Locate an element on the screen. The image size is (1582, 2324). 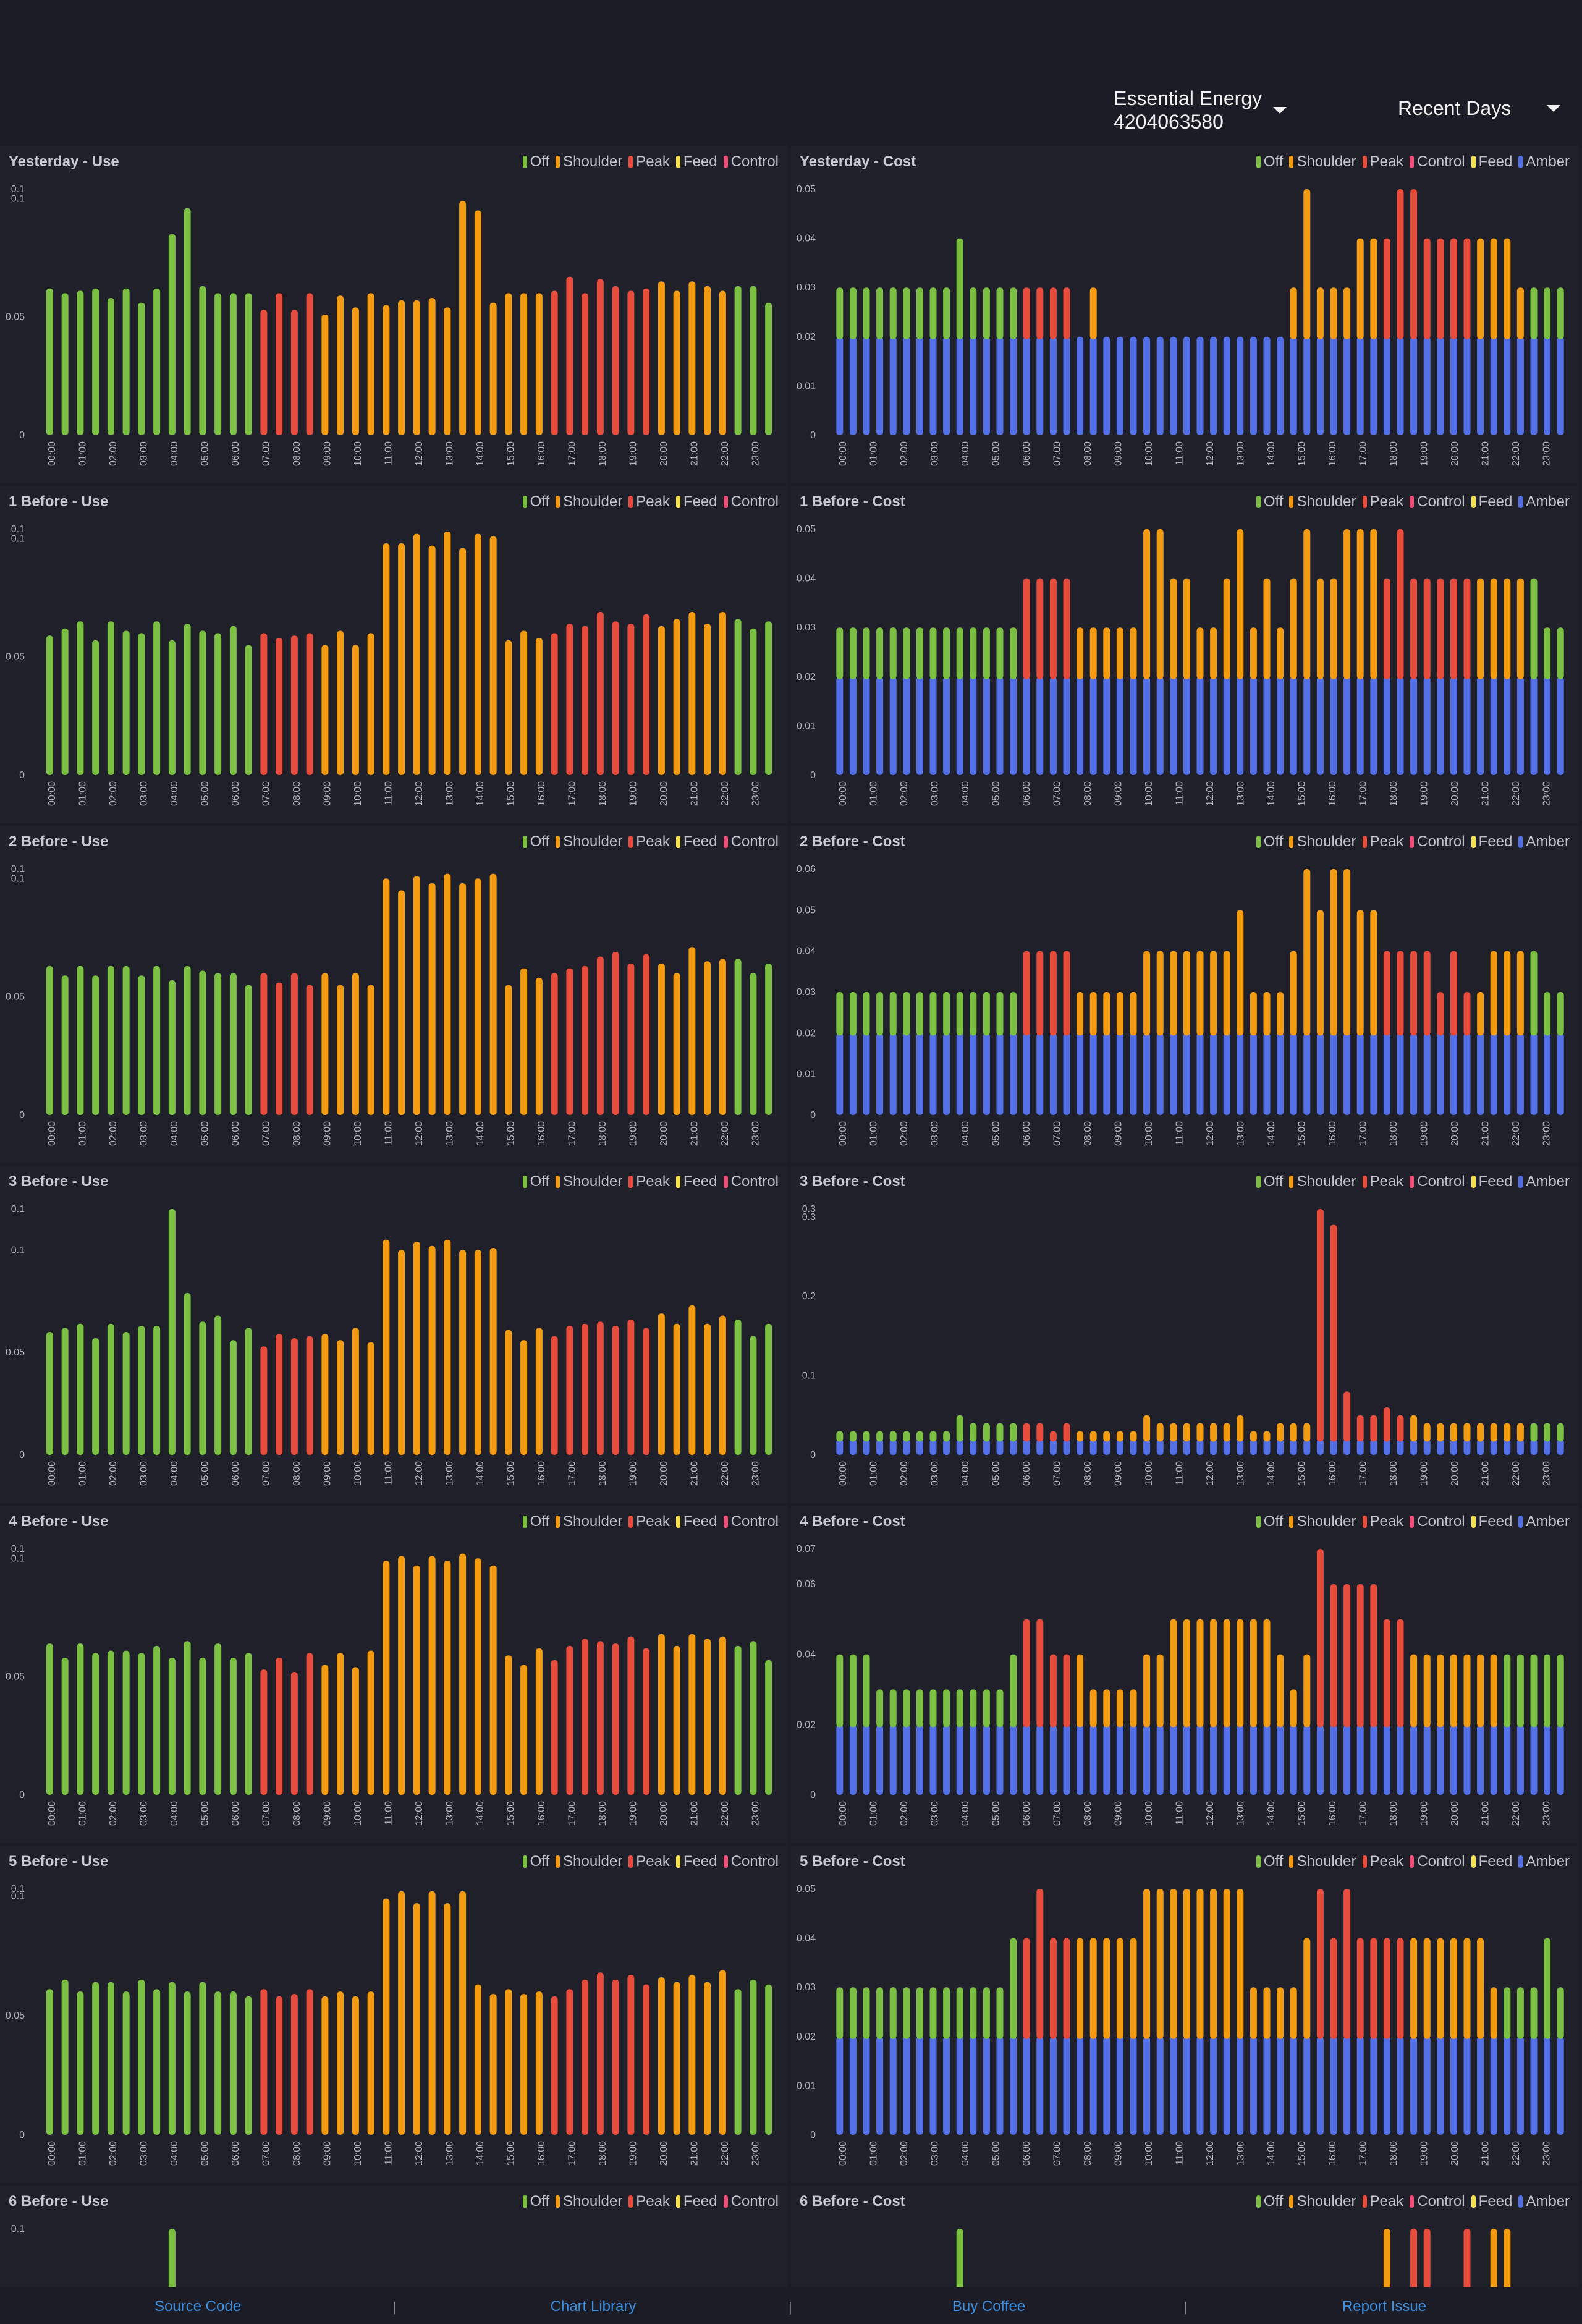
legend-item: Shoulder is located at coordinates (1322, 162).